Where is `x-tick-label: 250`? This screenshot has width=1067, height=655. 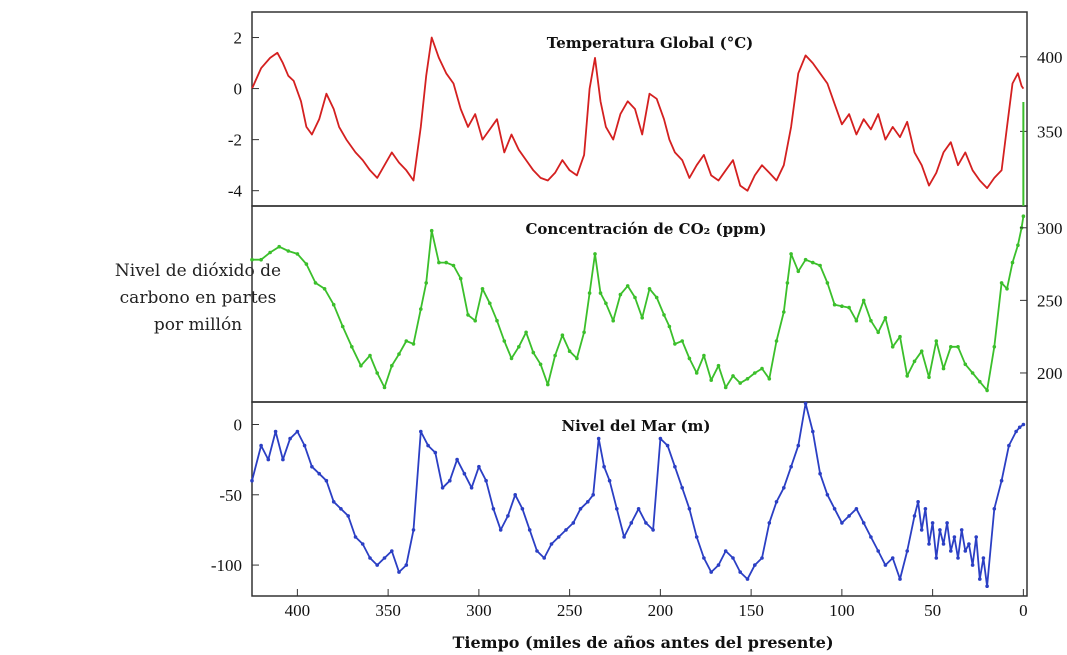
x-tick-label: 250 is located at coordinates (570, 610).